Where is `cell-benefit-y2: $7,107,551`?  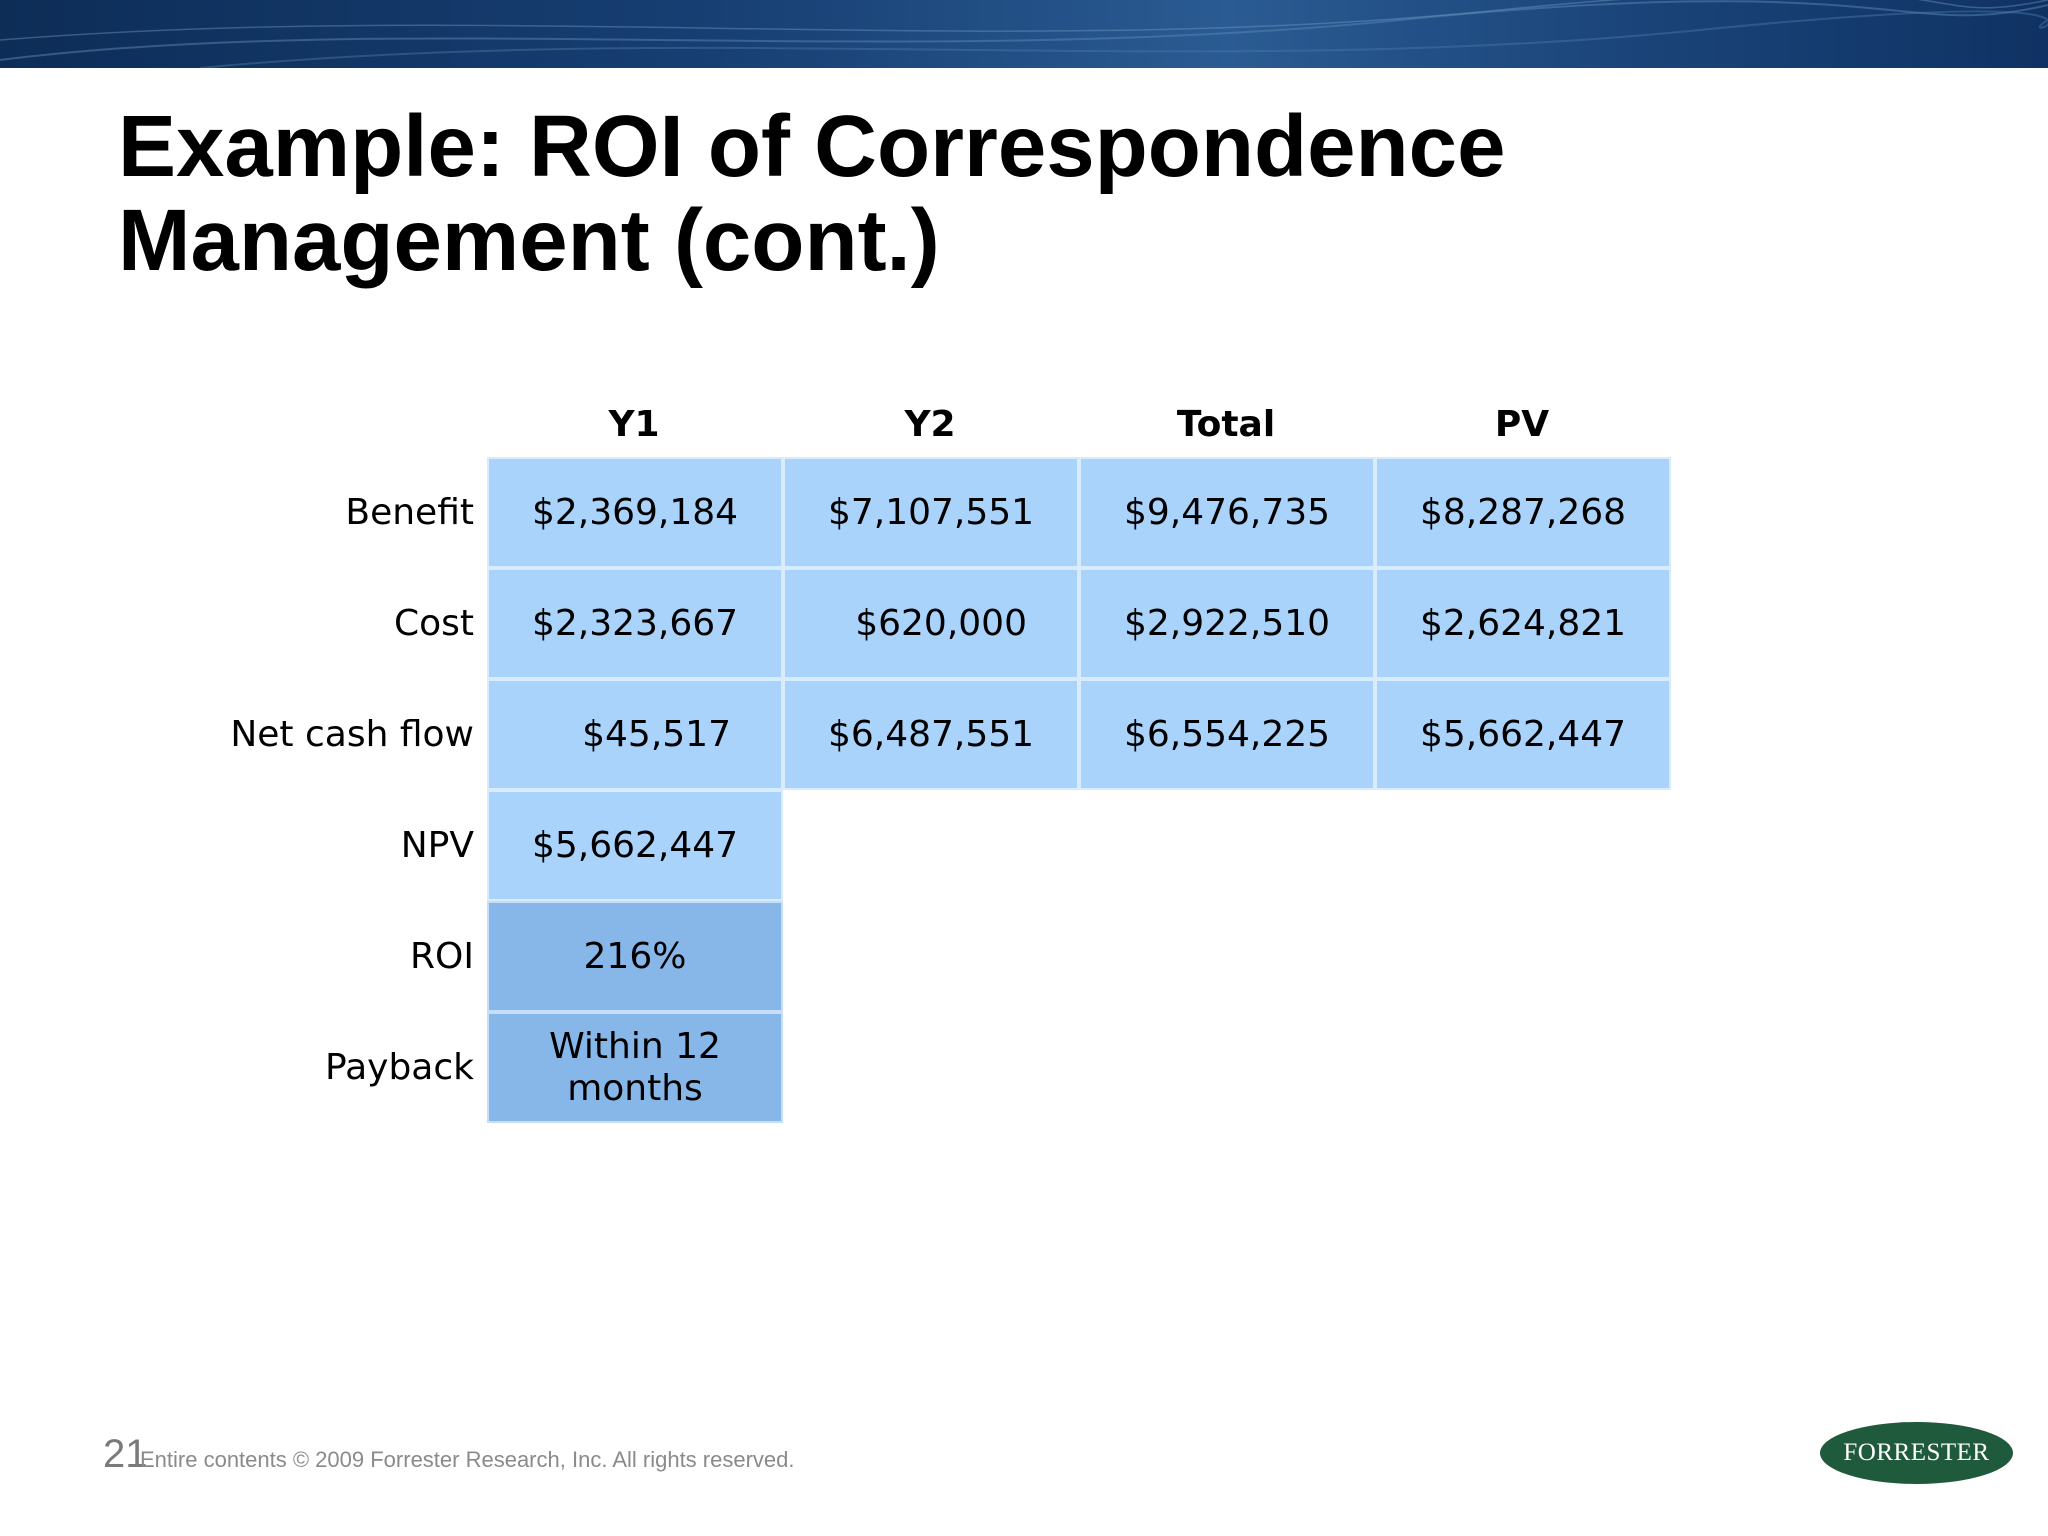
cell-benefit-y2: $7,107,551 is located at coordinates (931, 512).